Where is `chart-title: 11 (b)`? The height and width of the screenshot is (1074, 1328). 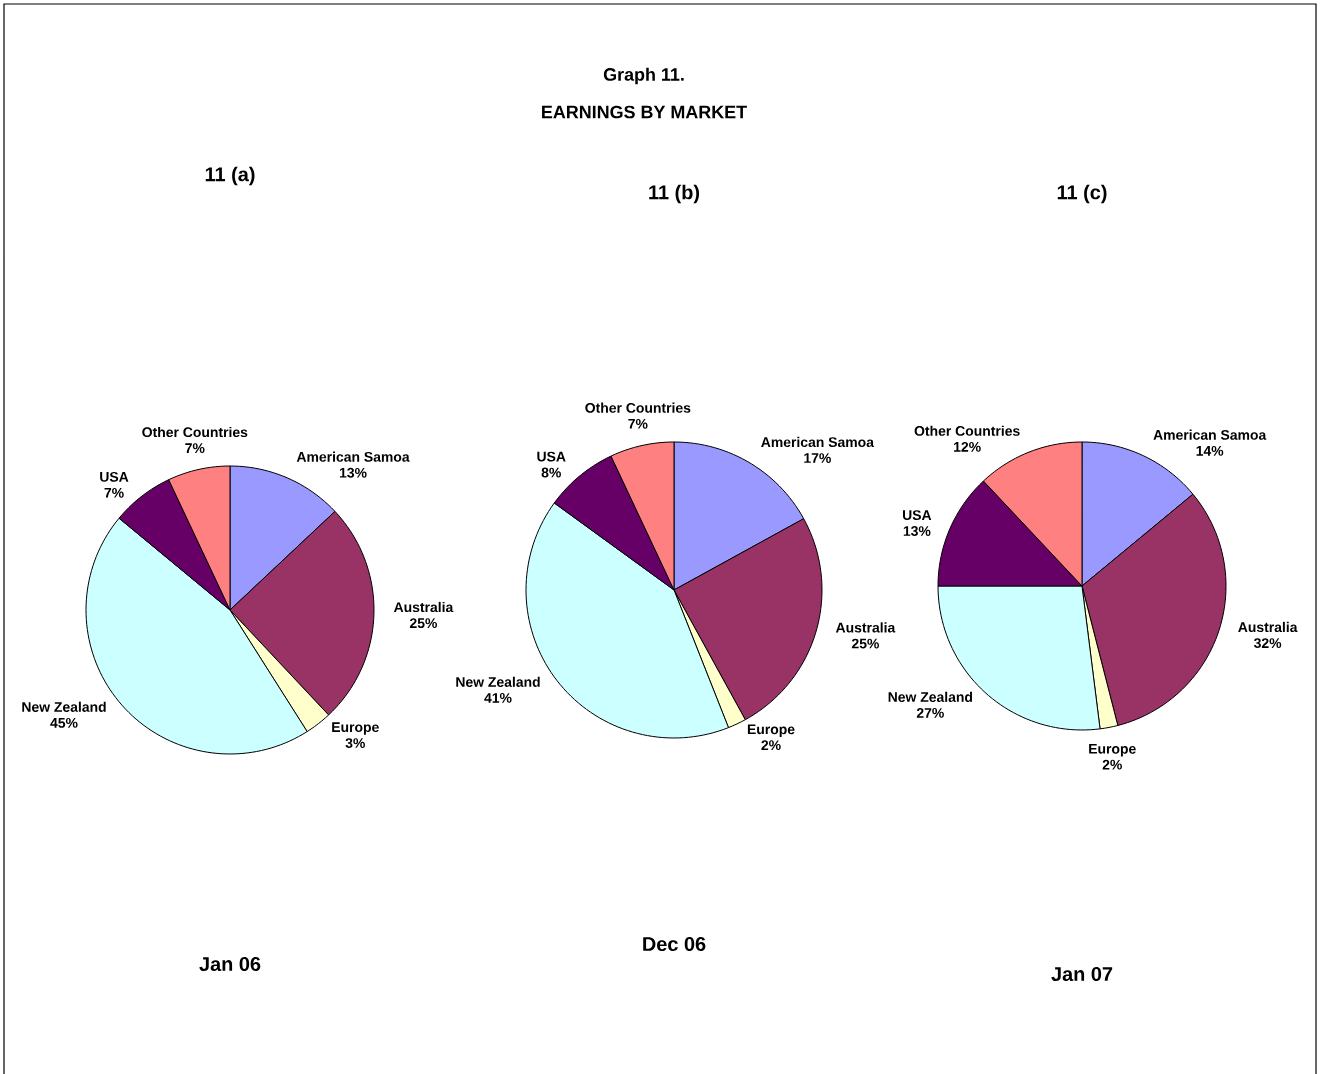
chart-title: 11 (b) is located at coordinates (674, 193).